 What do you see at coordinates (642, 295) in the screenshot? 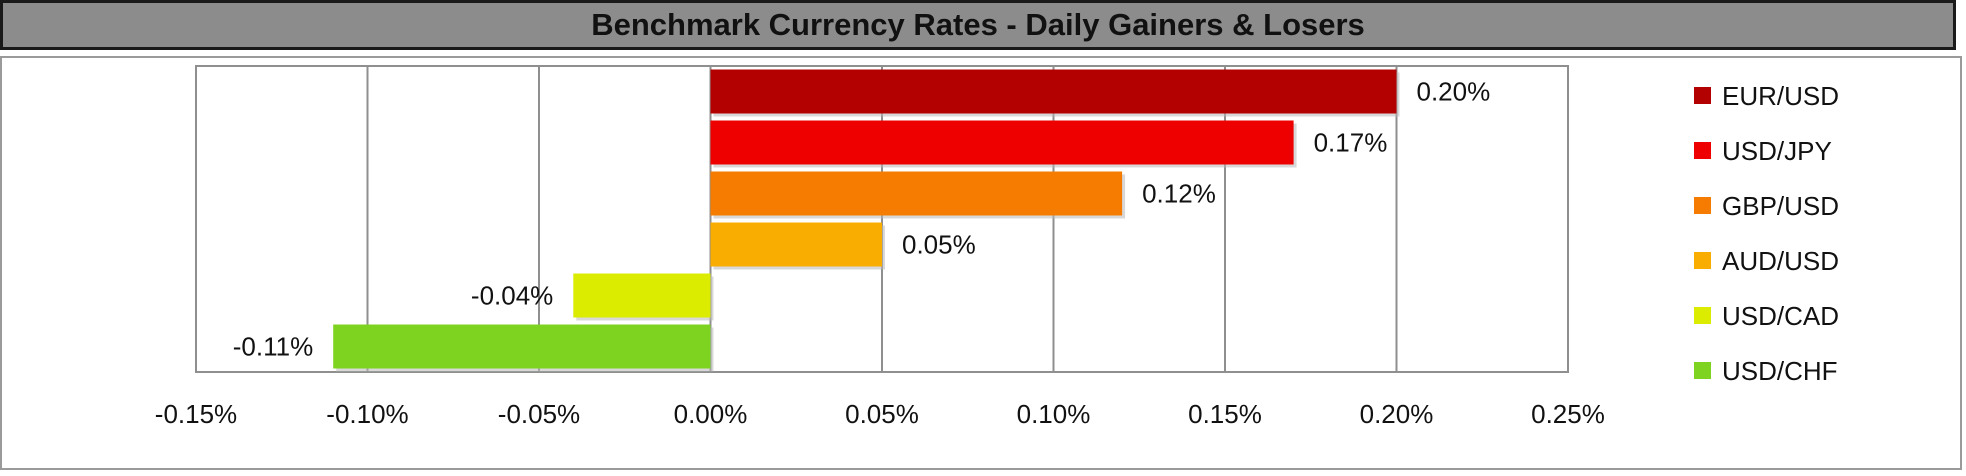
I see `bar-usd-cad` at bounding box center [642, 295].